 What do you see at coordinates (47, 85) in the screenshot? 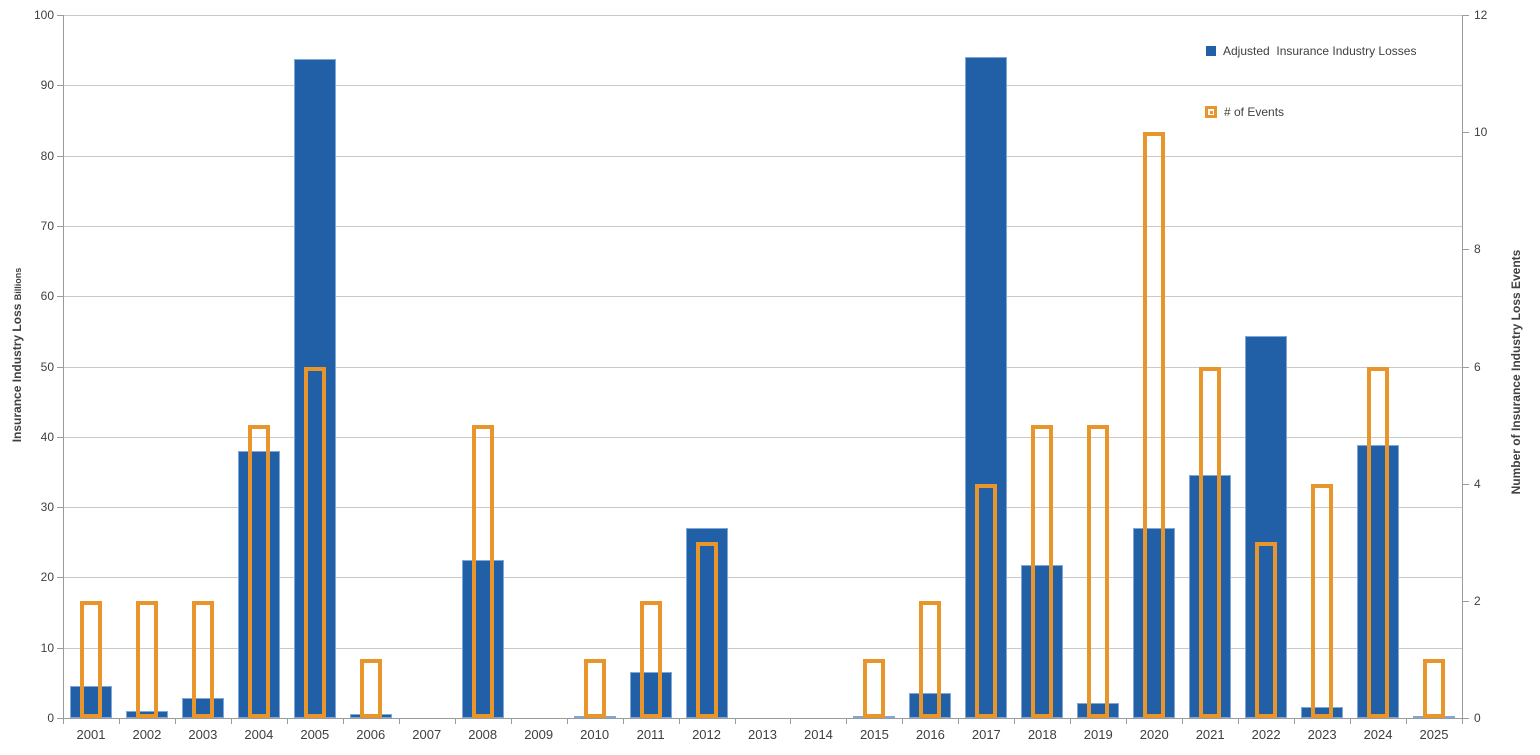
I see `left-axis-tick-label: 90` at bounding box center [47, 85].